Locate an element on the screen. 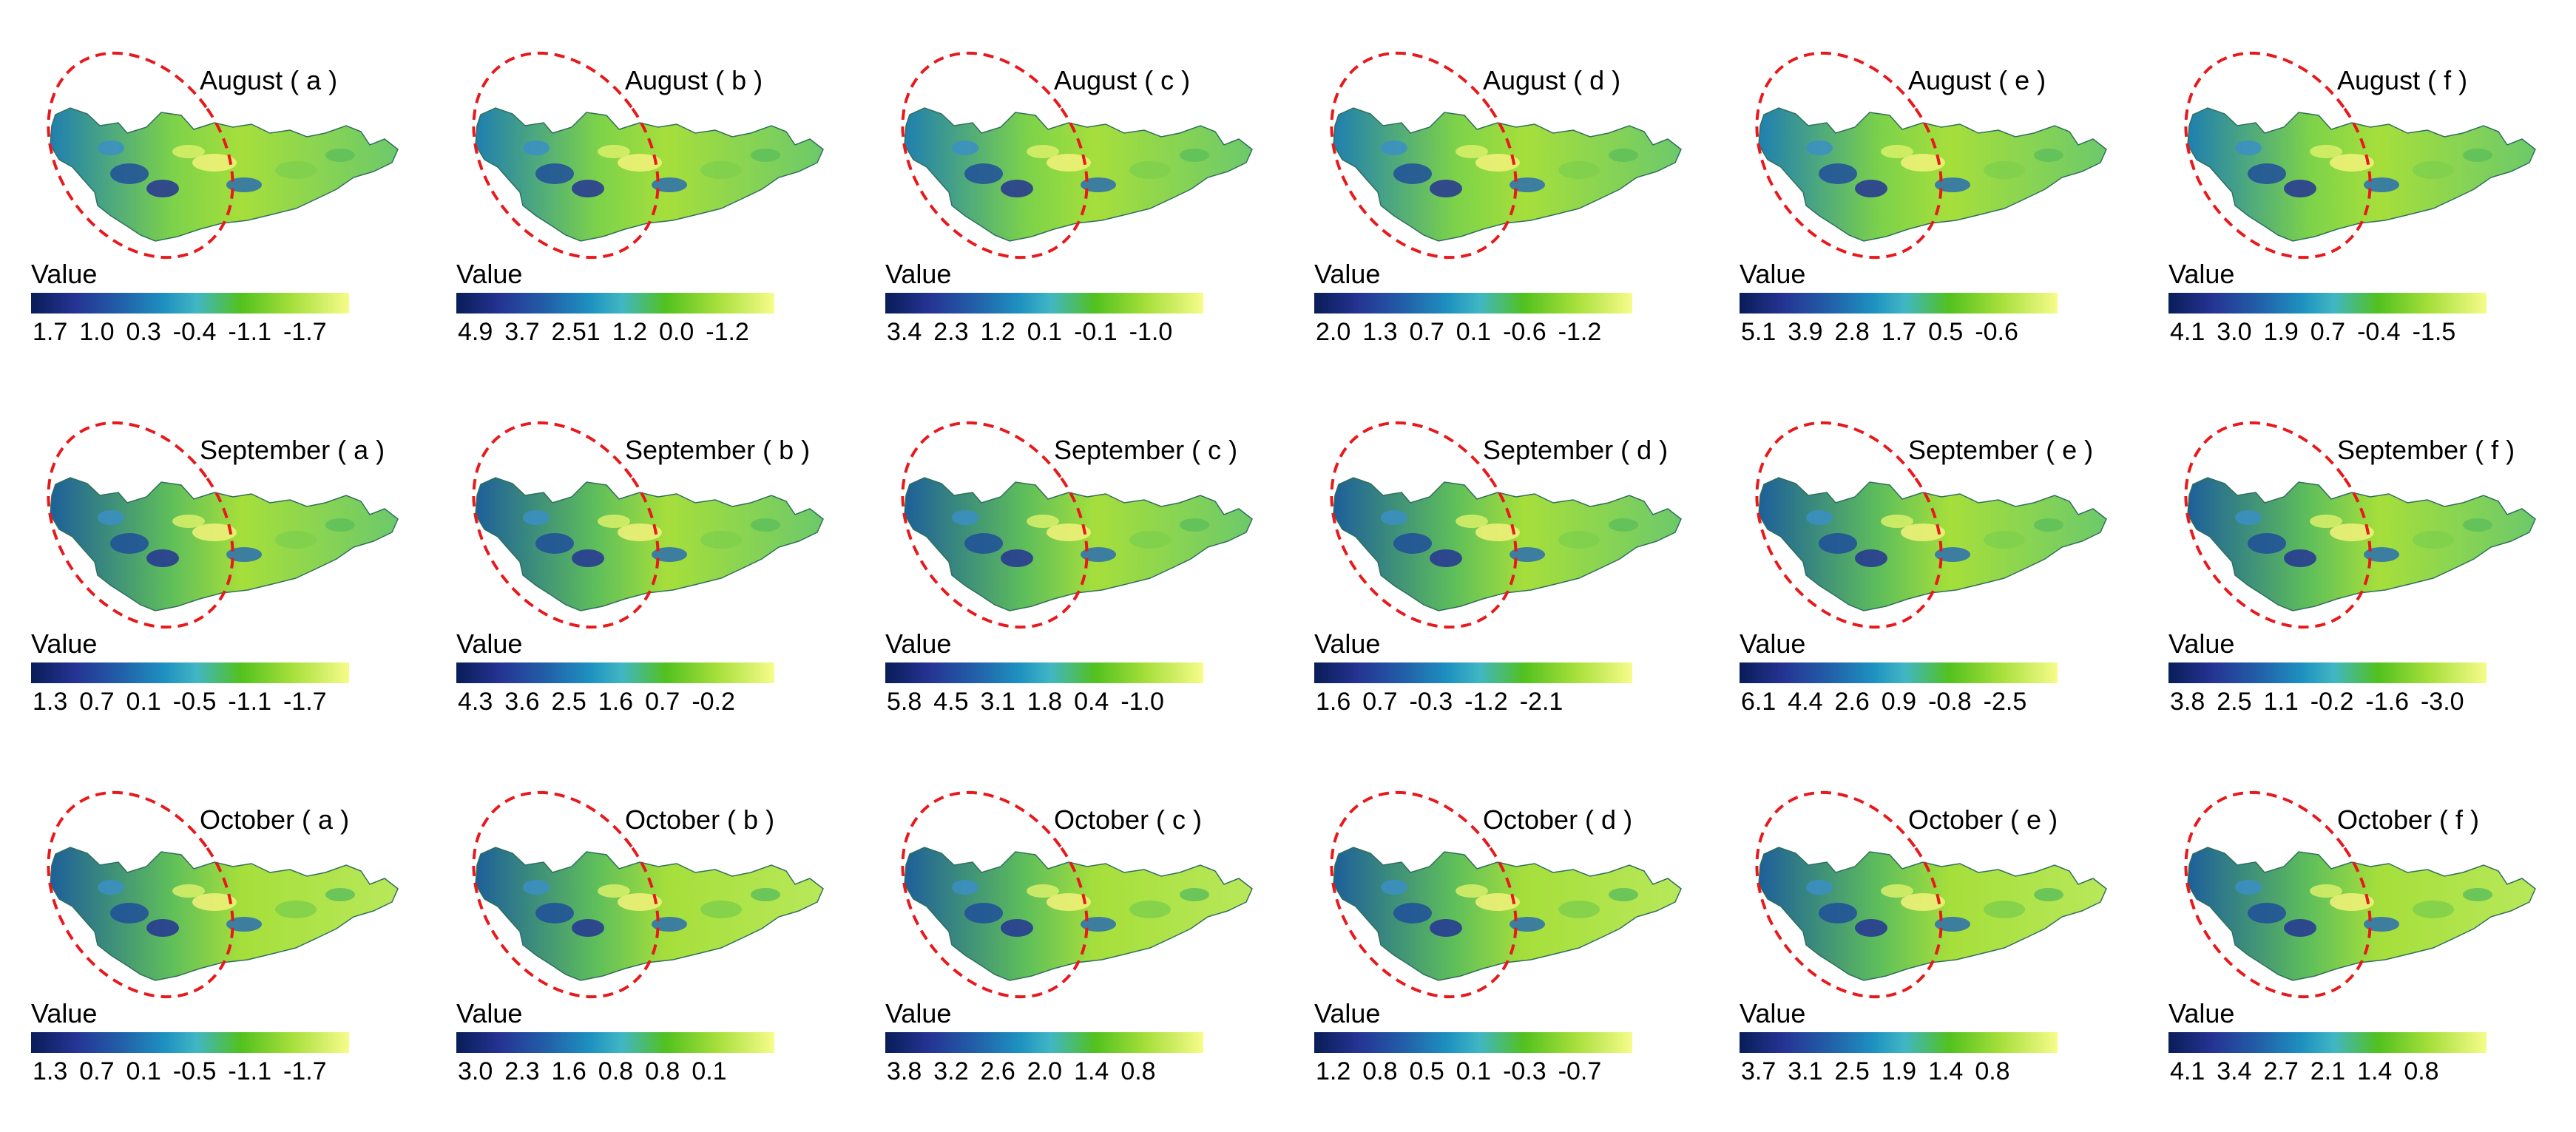 This screenshot has width=2576, height=1132. tick-label: -1.1 is located at coordinates (249, 332).